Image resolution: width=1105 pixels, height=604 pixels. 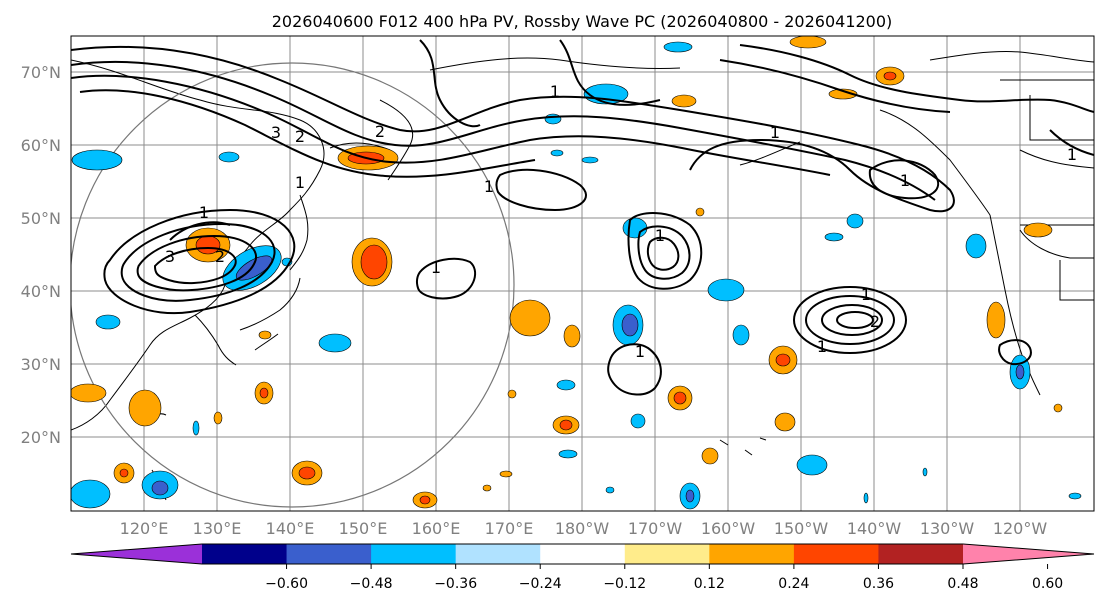 I want to click on lon-label: 140°E, so click(x=290, y=528).